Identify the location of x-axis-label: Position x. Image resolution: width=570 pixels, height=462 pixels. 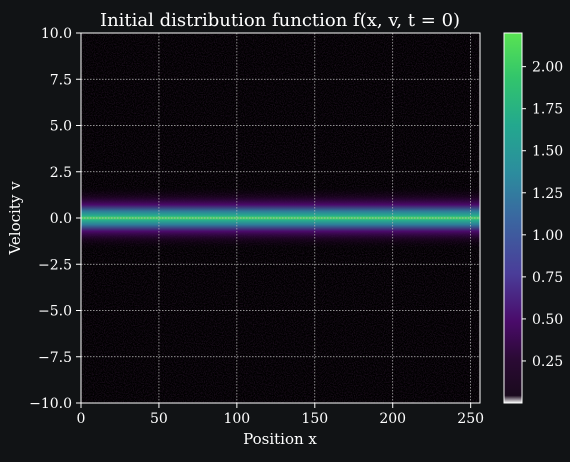
(280, 439).